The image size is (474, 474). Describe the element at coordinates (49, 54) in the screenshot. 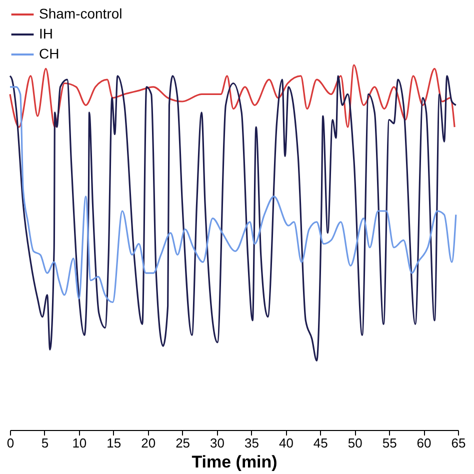

I see `legend-label: CH` at that location.